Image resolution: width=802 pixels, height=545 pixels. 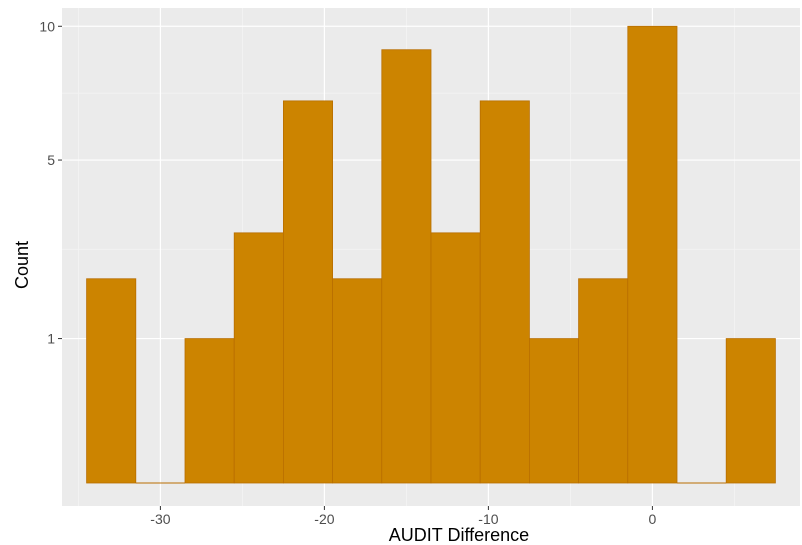 I want to click on x-tick-label: -20, so click(x=324, y=519).